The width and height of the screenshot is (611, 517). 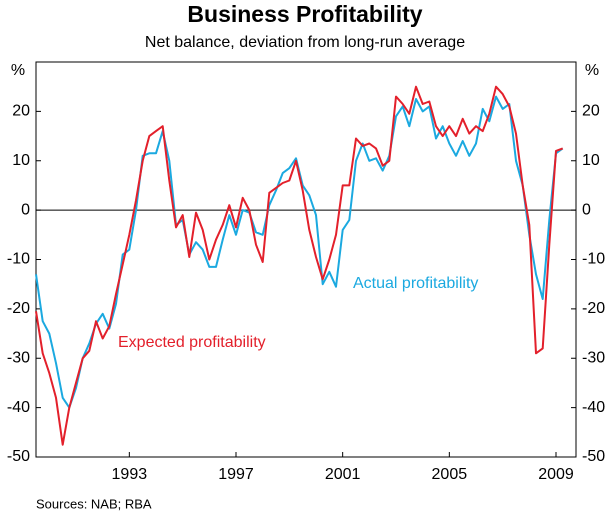 What do you see at coordinates (18, 407) in the screenshot?
I see `y-tick-label: -40` at bounding box center [18, 407].